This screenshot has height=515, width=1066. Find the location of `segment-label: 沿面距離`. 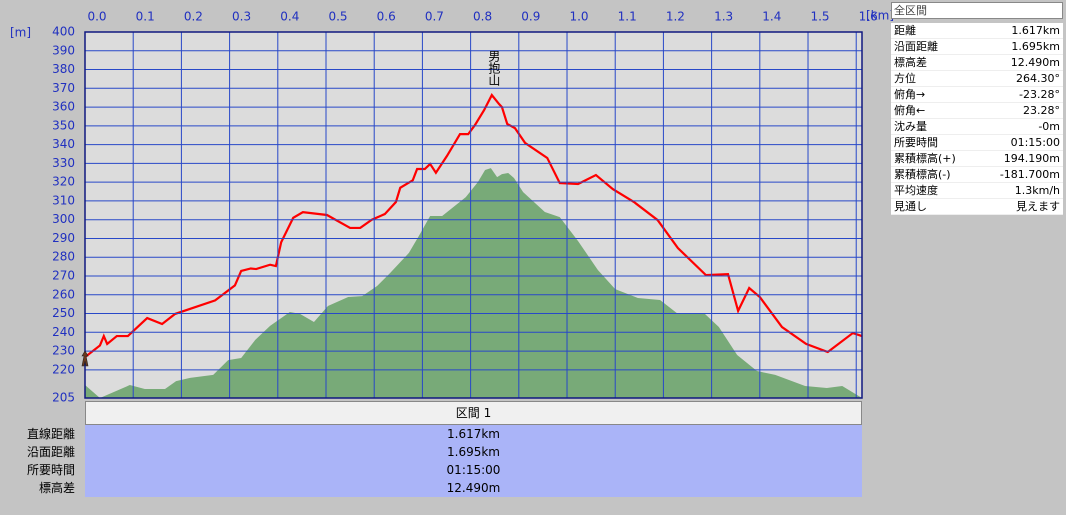

segment-label: 沿面距離 is located at coordinates (50, 452).